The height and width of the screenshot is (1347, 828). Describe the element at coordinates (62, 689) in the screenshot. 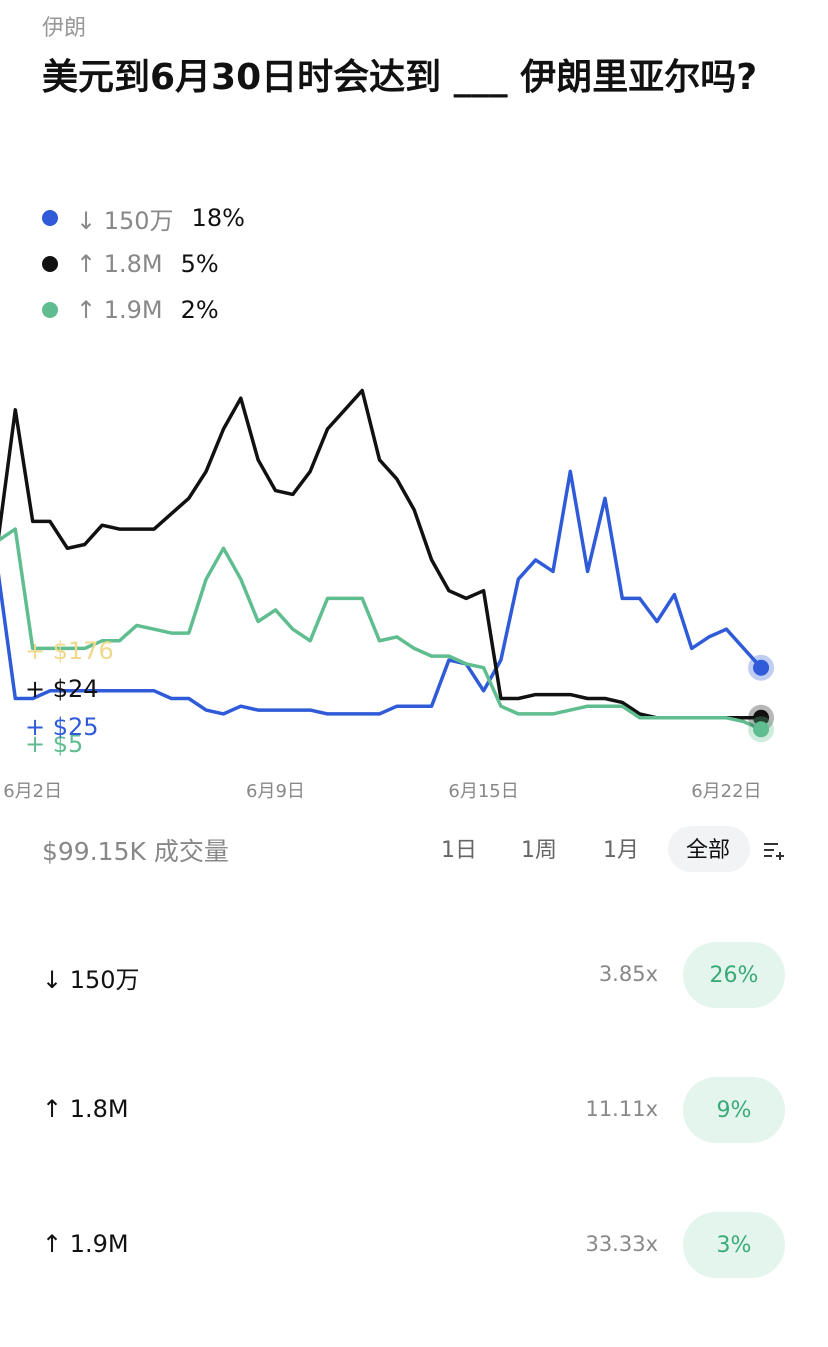

I see `annotation: + $24` at that location.